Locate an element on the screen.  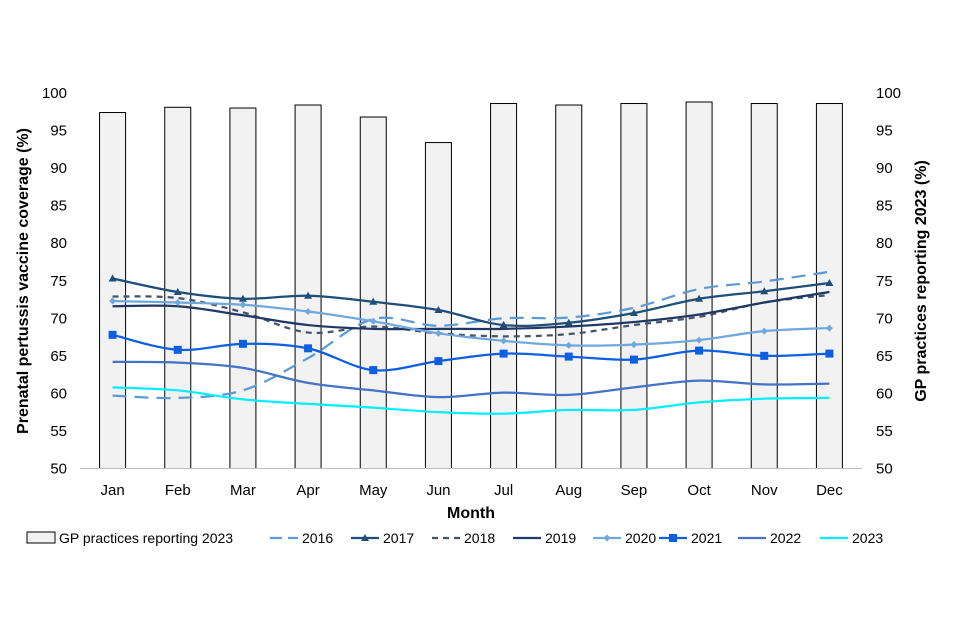
point-2017-jul is located at coordinates (503, 325).